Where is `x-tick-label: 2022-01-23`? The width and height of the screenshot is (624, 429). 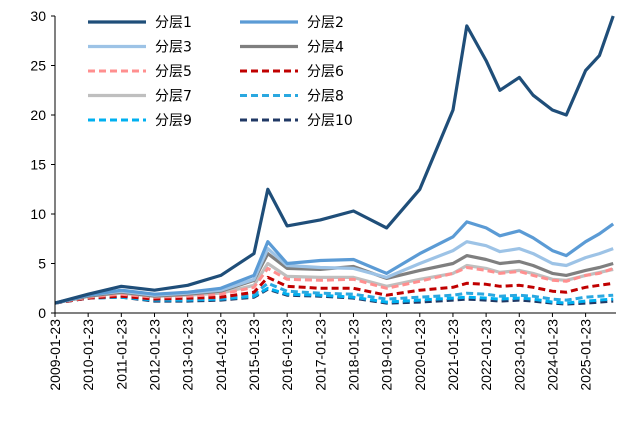 x-tick-label: 2022-01-23 is located at coordinates (486, 355).